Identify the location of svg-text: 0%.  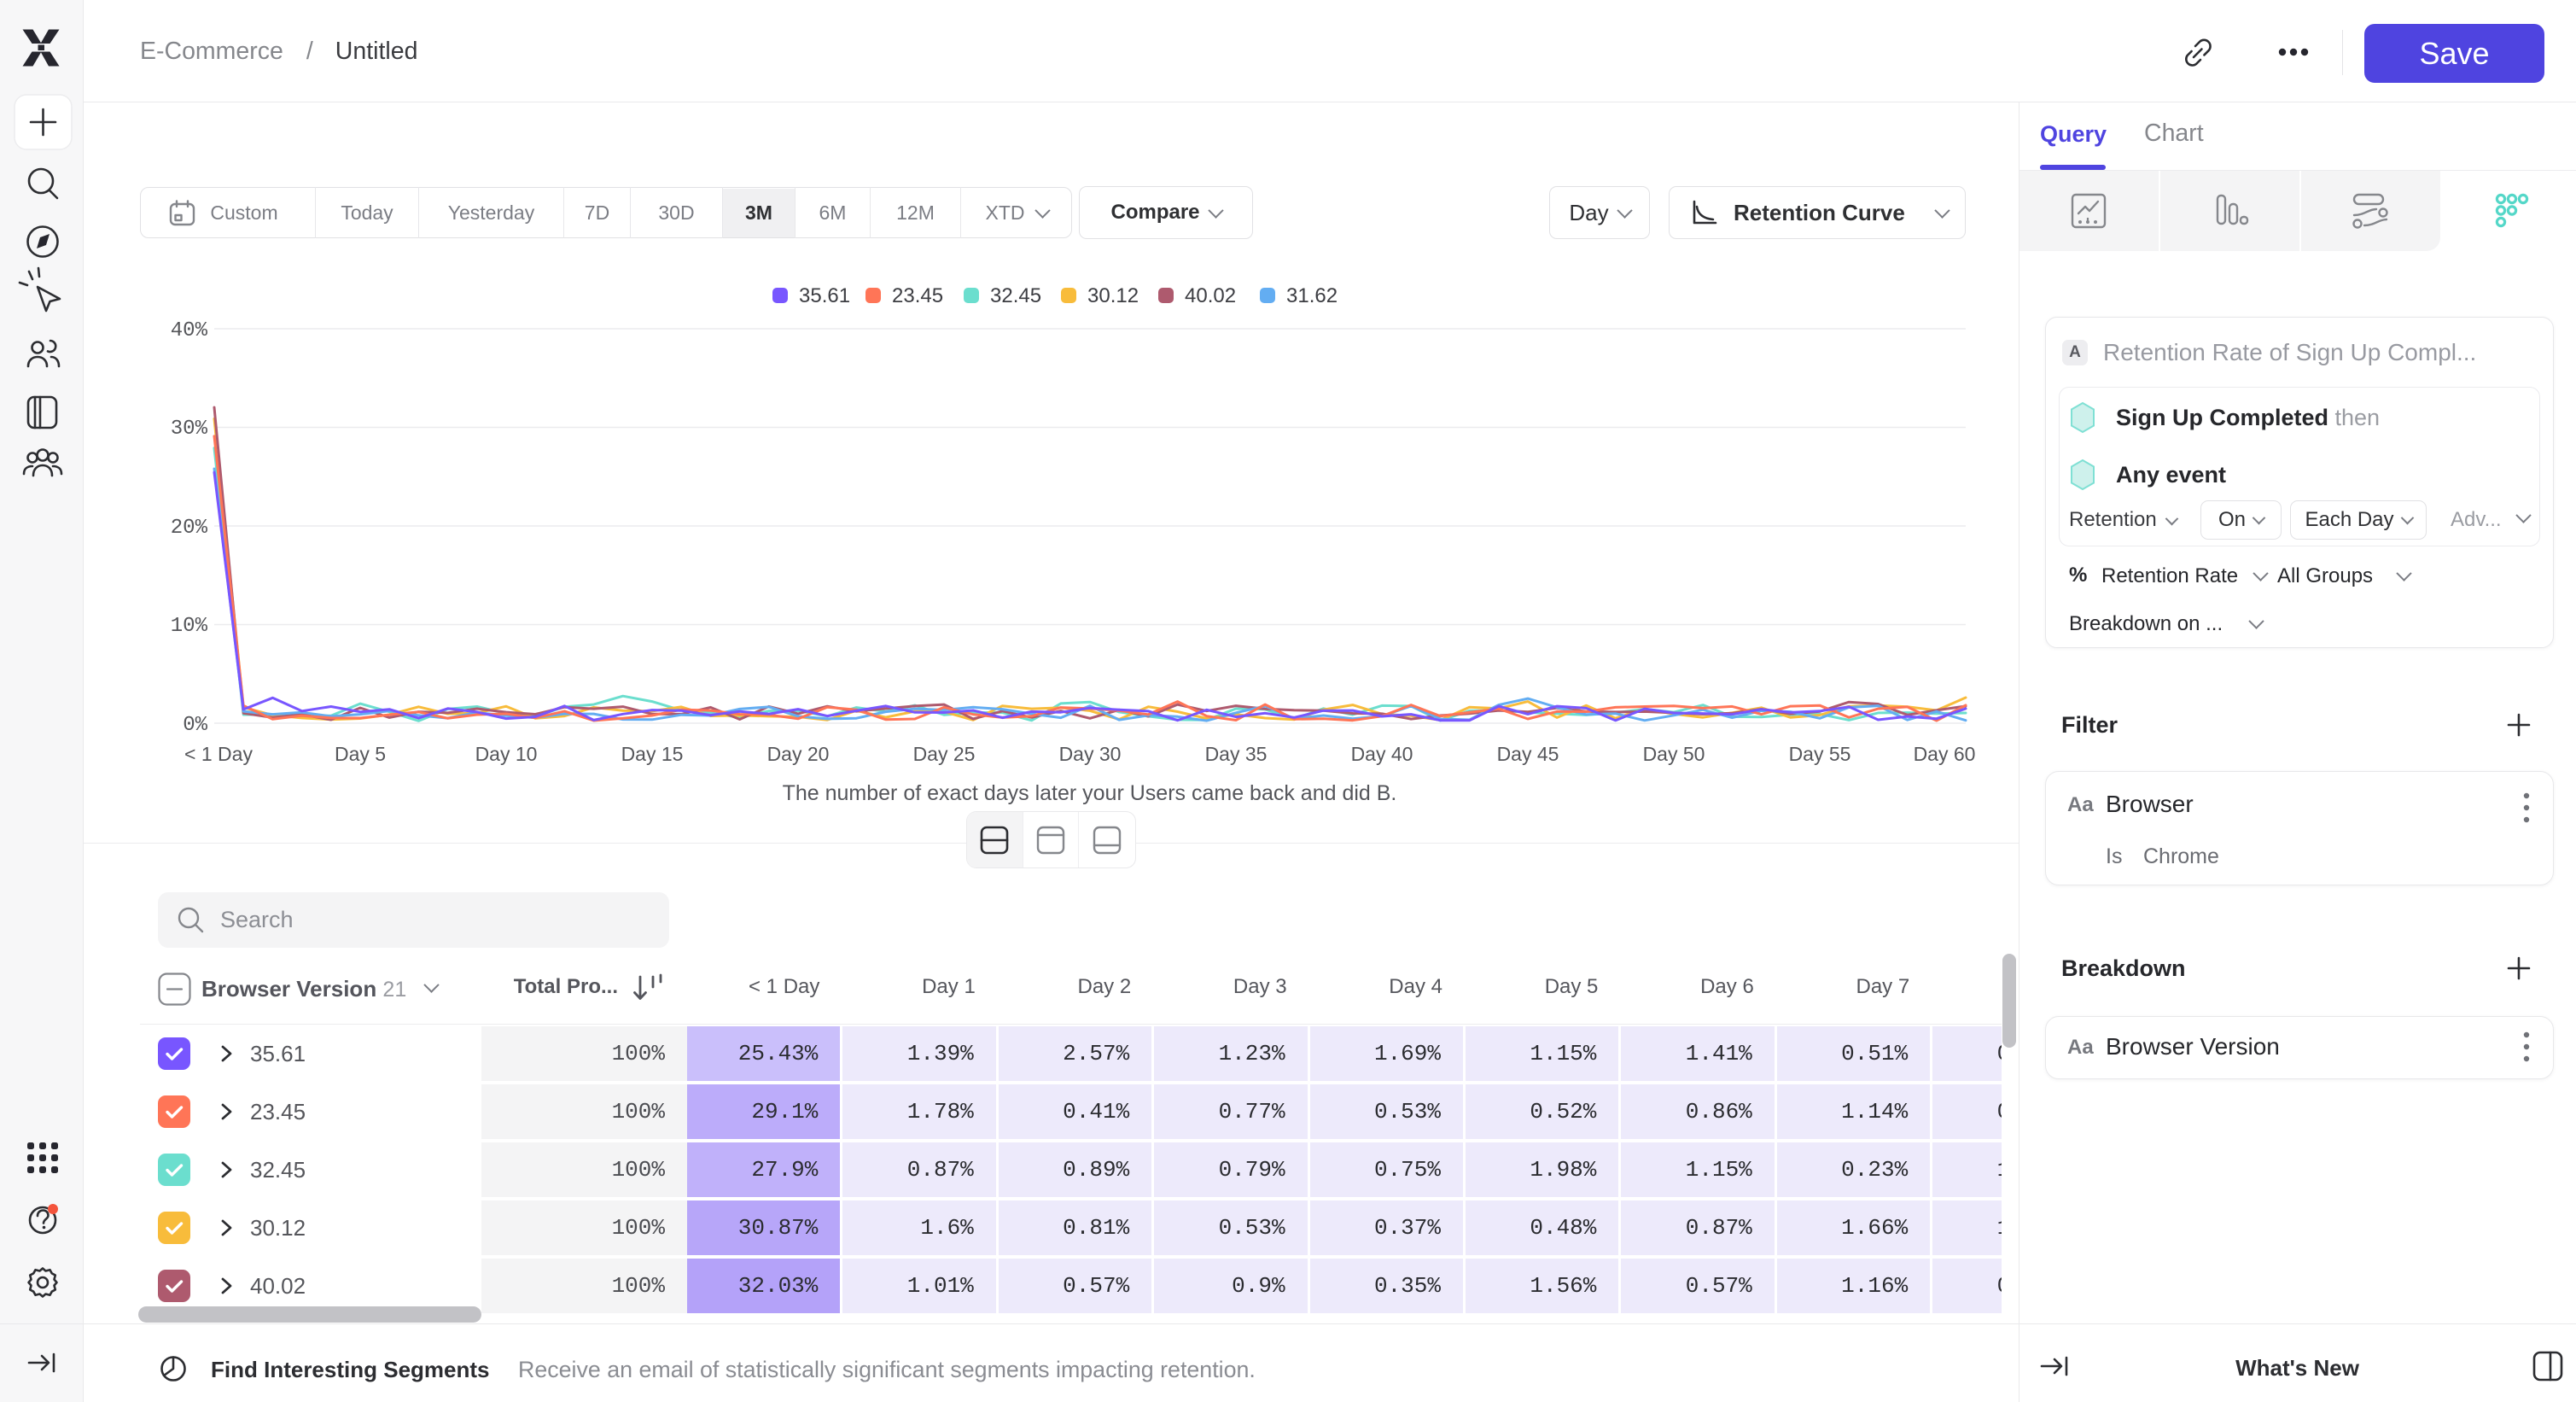
(195, 725).